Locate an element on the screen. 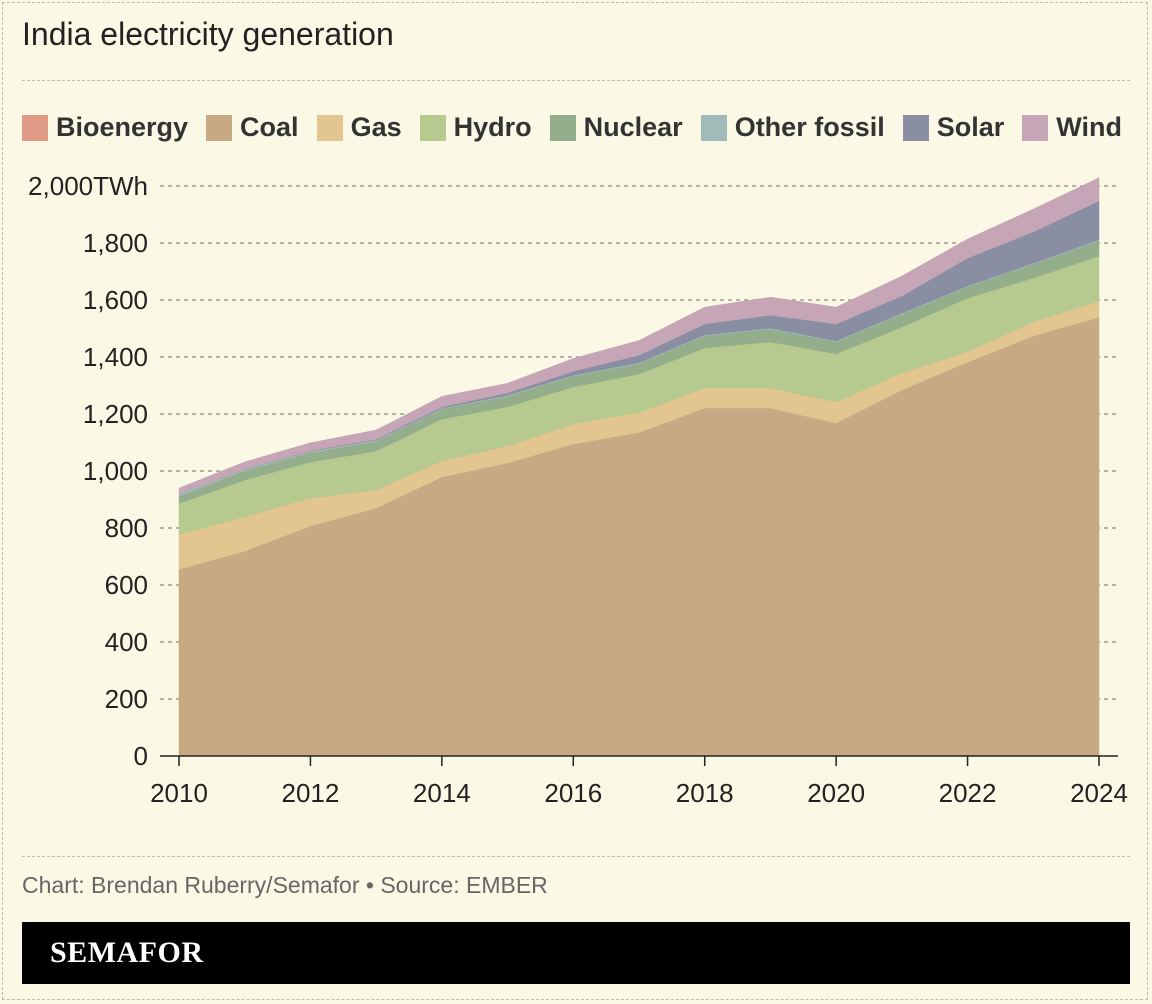 The width and height of the screenshot is (1152, 1004). legend-label: Bioenergy is located at coordinates (122, 127).